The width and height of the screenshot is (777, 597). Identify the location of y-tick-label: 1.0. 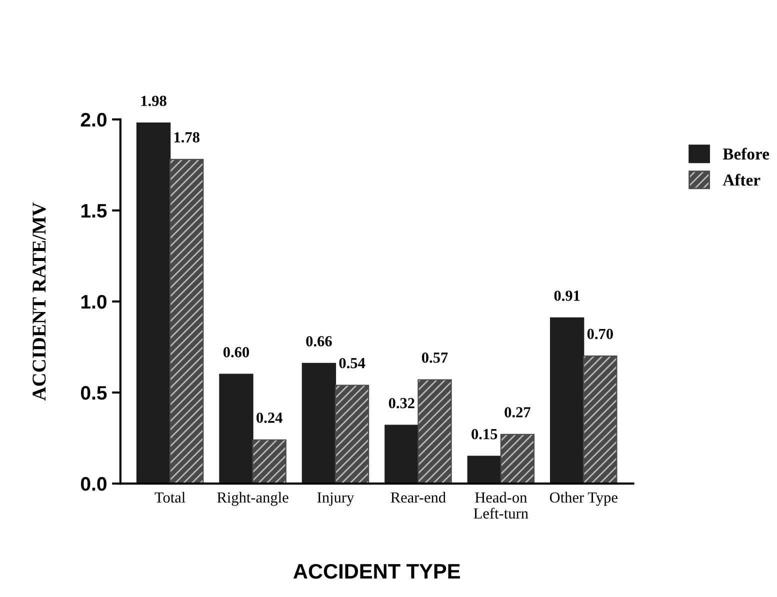
(93, 301).